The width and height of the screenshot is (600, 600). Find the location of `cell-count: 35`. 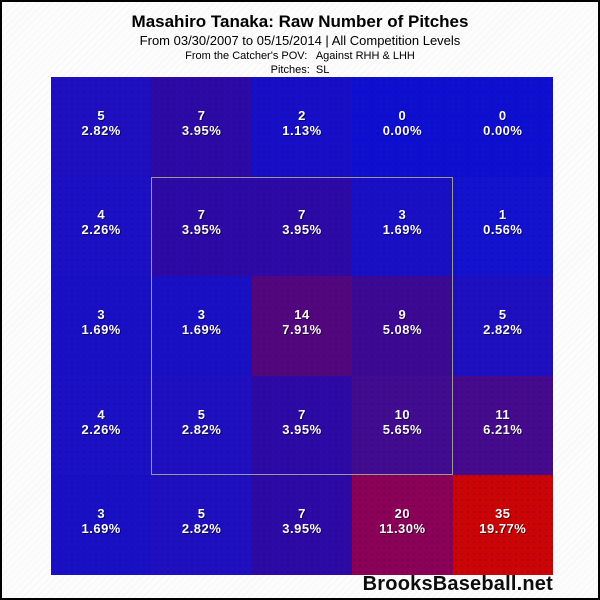

cell-count: 35 is located at coordinates (503, 514).